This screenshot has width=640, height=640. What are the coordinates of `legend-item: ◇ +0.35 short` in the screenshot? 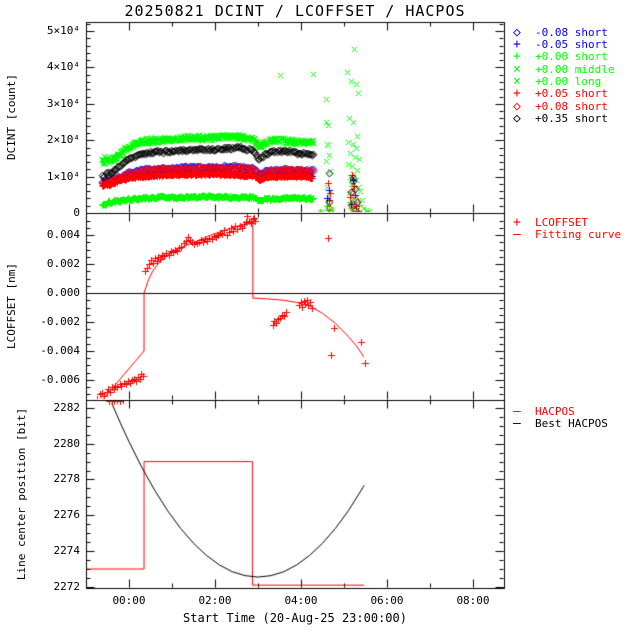 It's located at (560, 118).